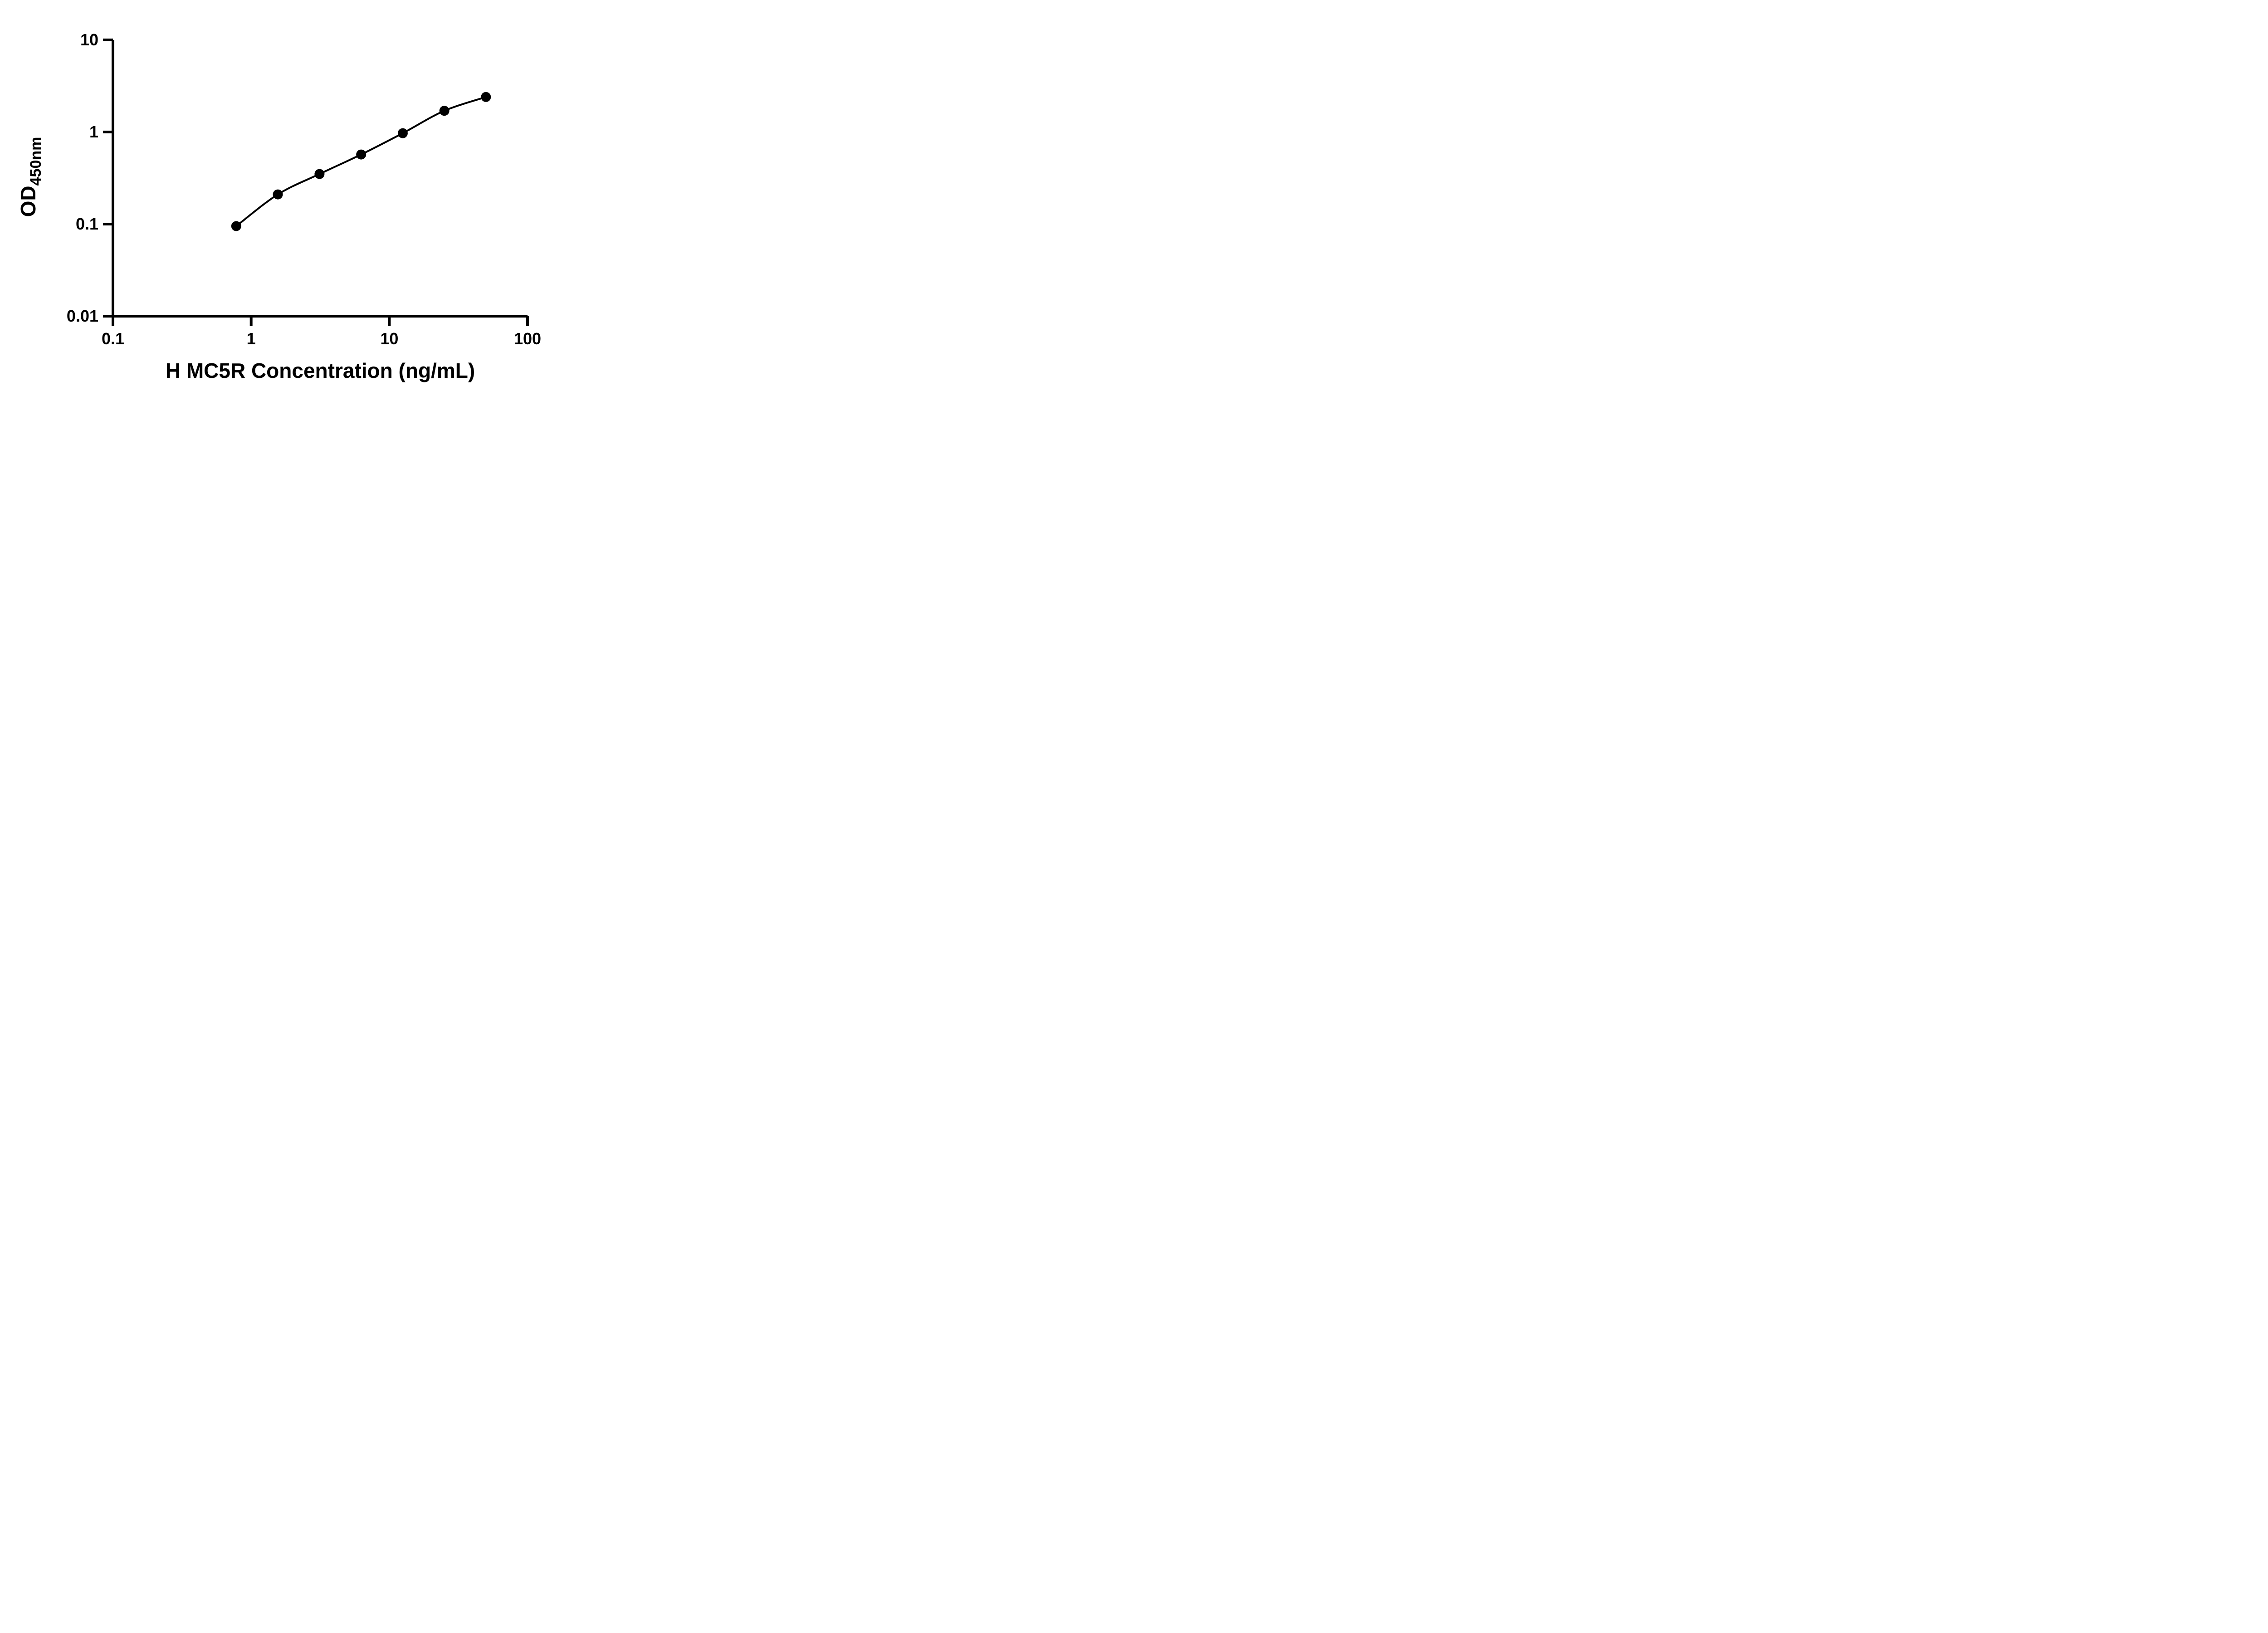 This screenshot has width=2268, height=1633. What do you see at coordinates (89, 39) in the screenshot?
I see `y-axis-tick-label: 10` at bounding box center [89, 39].